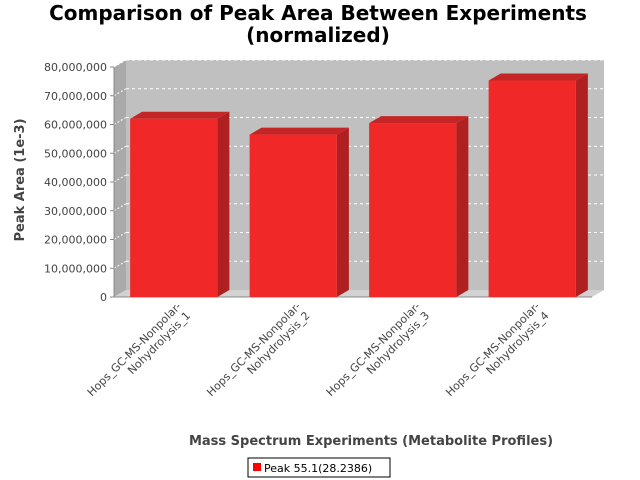 The height and width of the screenshot is (480, 640). What do you see at coordinates (497, 354) in the screenshot?
I see `x-tick-label: Hops_GC-MS-Nonpolar-Nohydrolysis_4` at bounding box center [497, 354].